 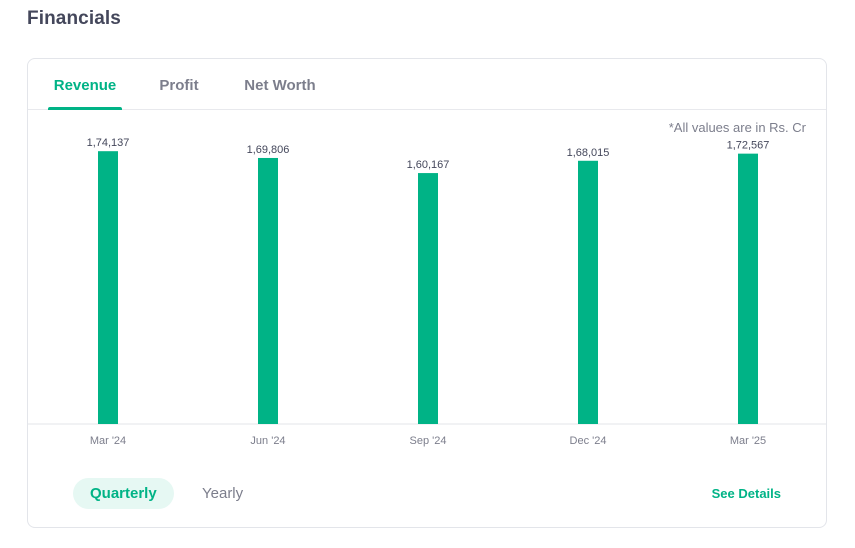 What do you see at coordinates (280, 85) in the screenshot?
I see `tab-net-worth: Net Worth` at bounding box center [280, 85].